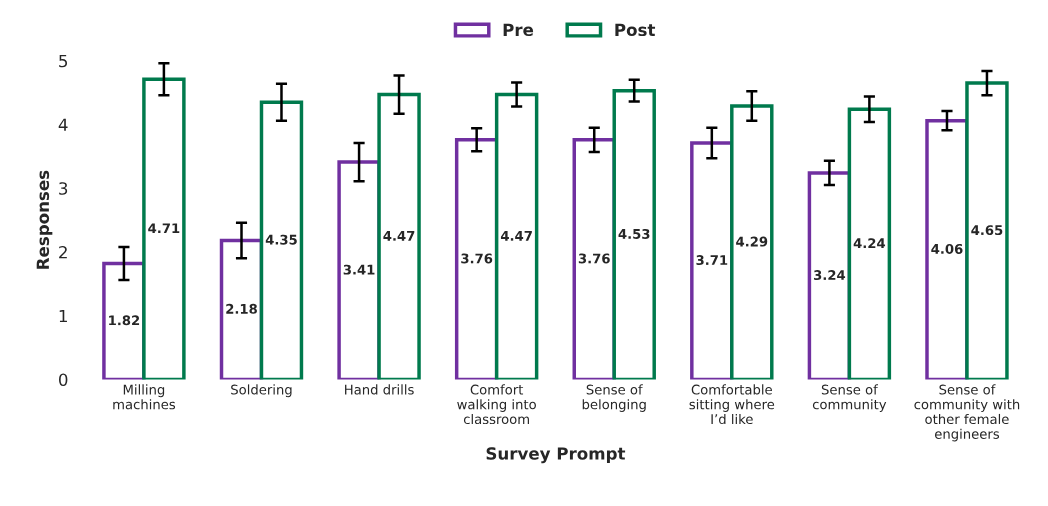  What do you see at coordinates (496, 404) in the screenshot?
I see `x-tick-label: Comfort walking into classroom` at bounding box center [496, 404].